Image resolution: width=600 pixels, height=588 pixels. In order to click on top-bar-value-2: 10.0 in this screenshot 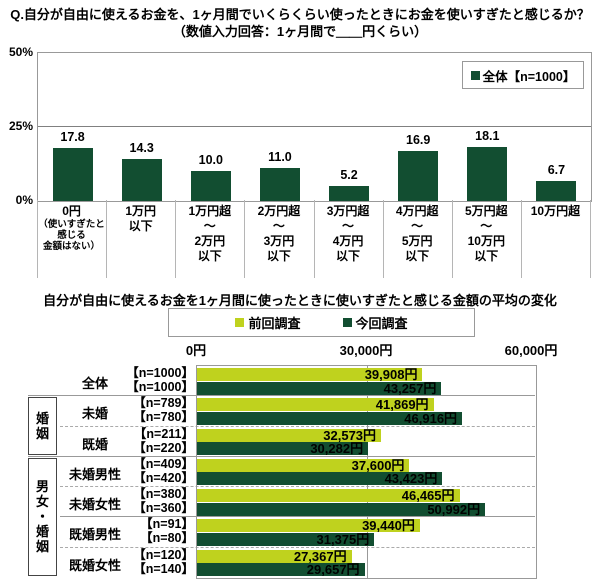, I will do `click(210, 160)`.